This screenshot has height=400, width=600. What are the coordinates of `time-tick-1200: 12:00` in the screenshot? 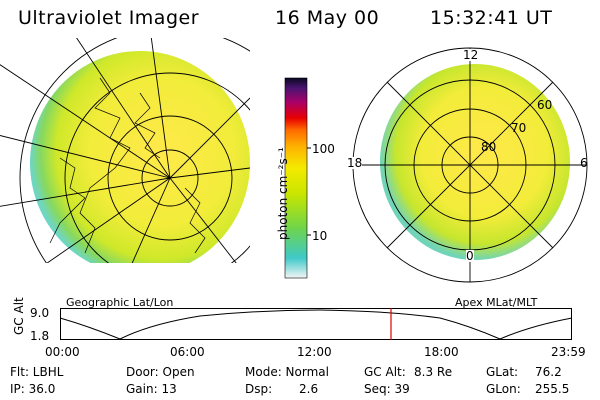 It's located at (314, 352).